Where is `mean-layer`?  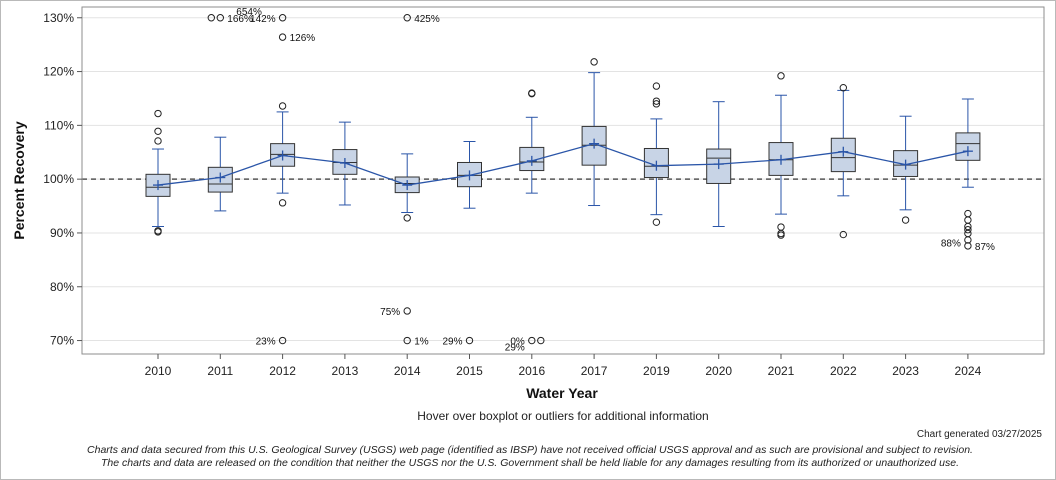 mean-layer is located at coordinates (563, 164).